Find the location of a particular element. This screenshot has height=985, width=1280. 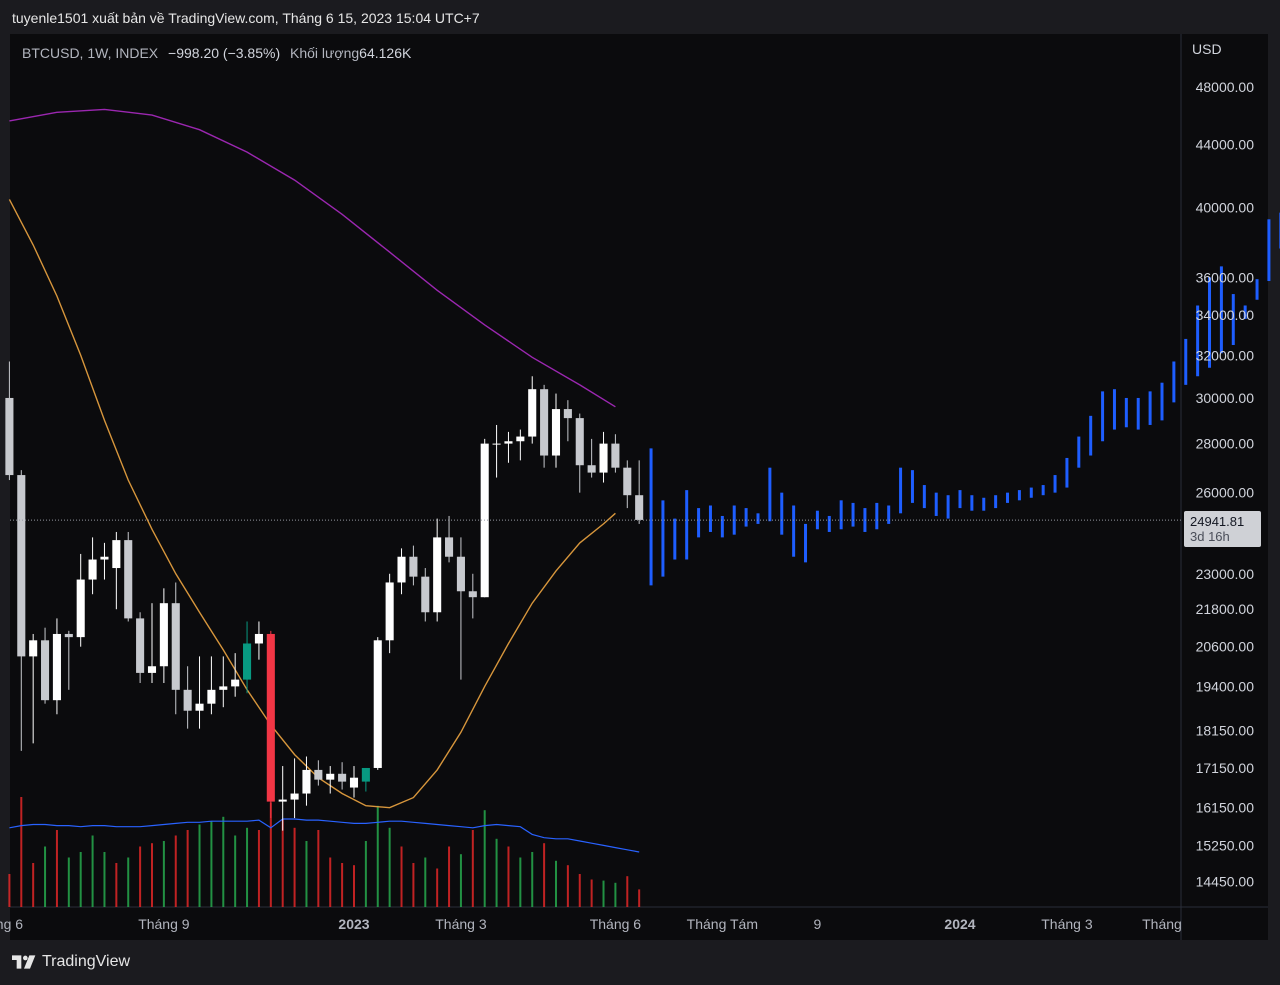

x-tick-label: Tháng is located at coordinates (1162, 924).